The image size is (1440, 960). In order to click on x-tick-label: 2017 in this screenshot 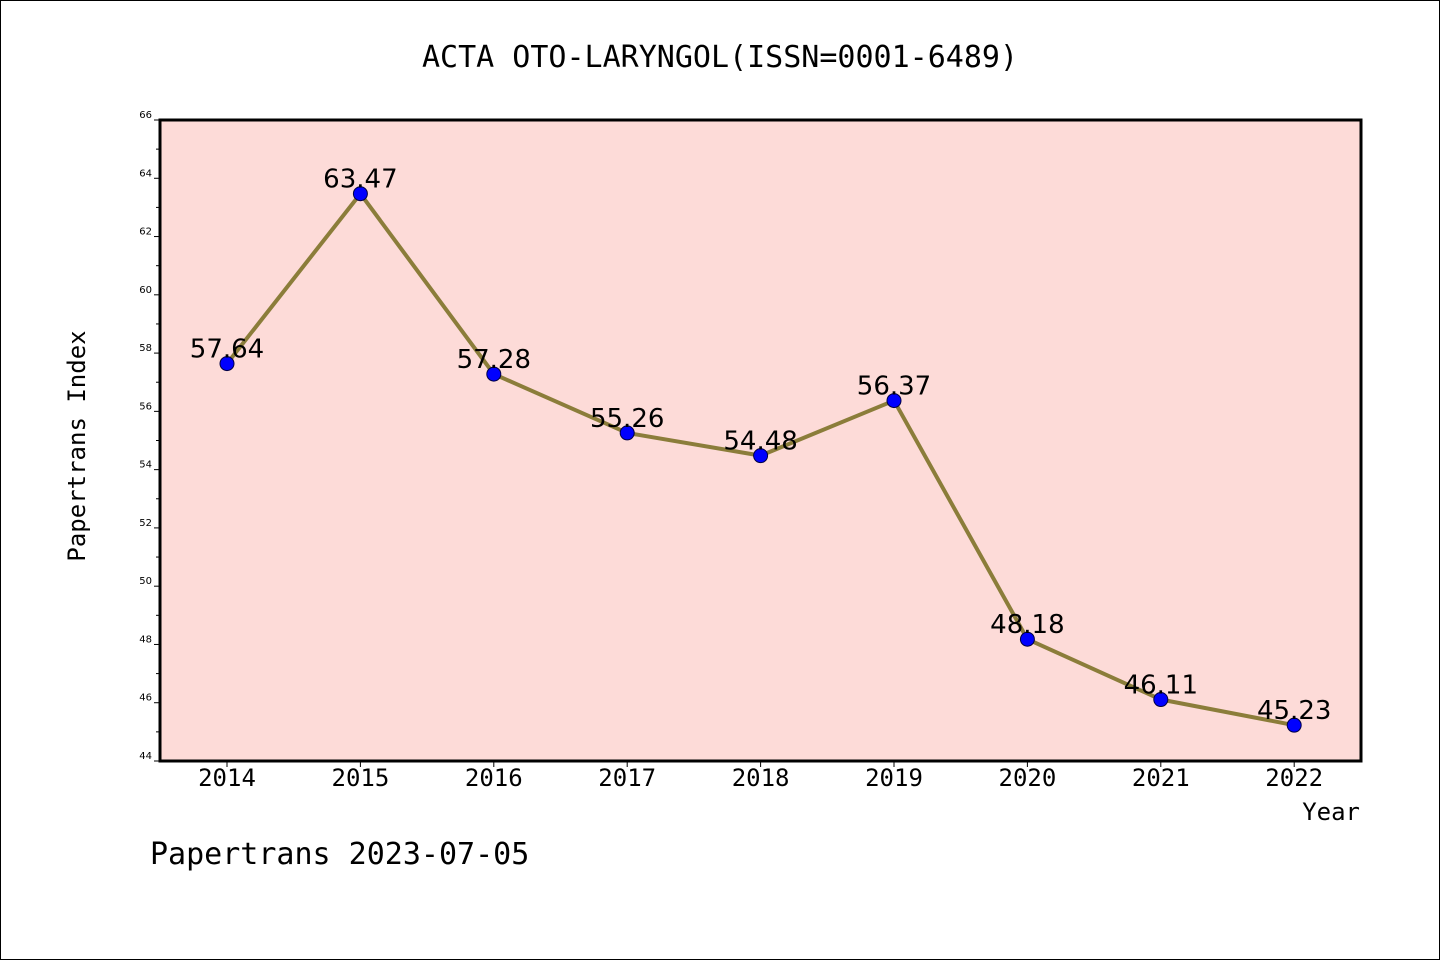, I will do `click(627, 778)`.